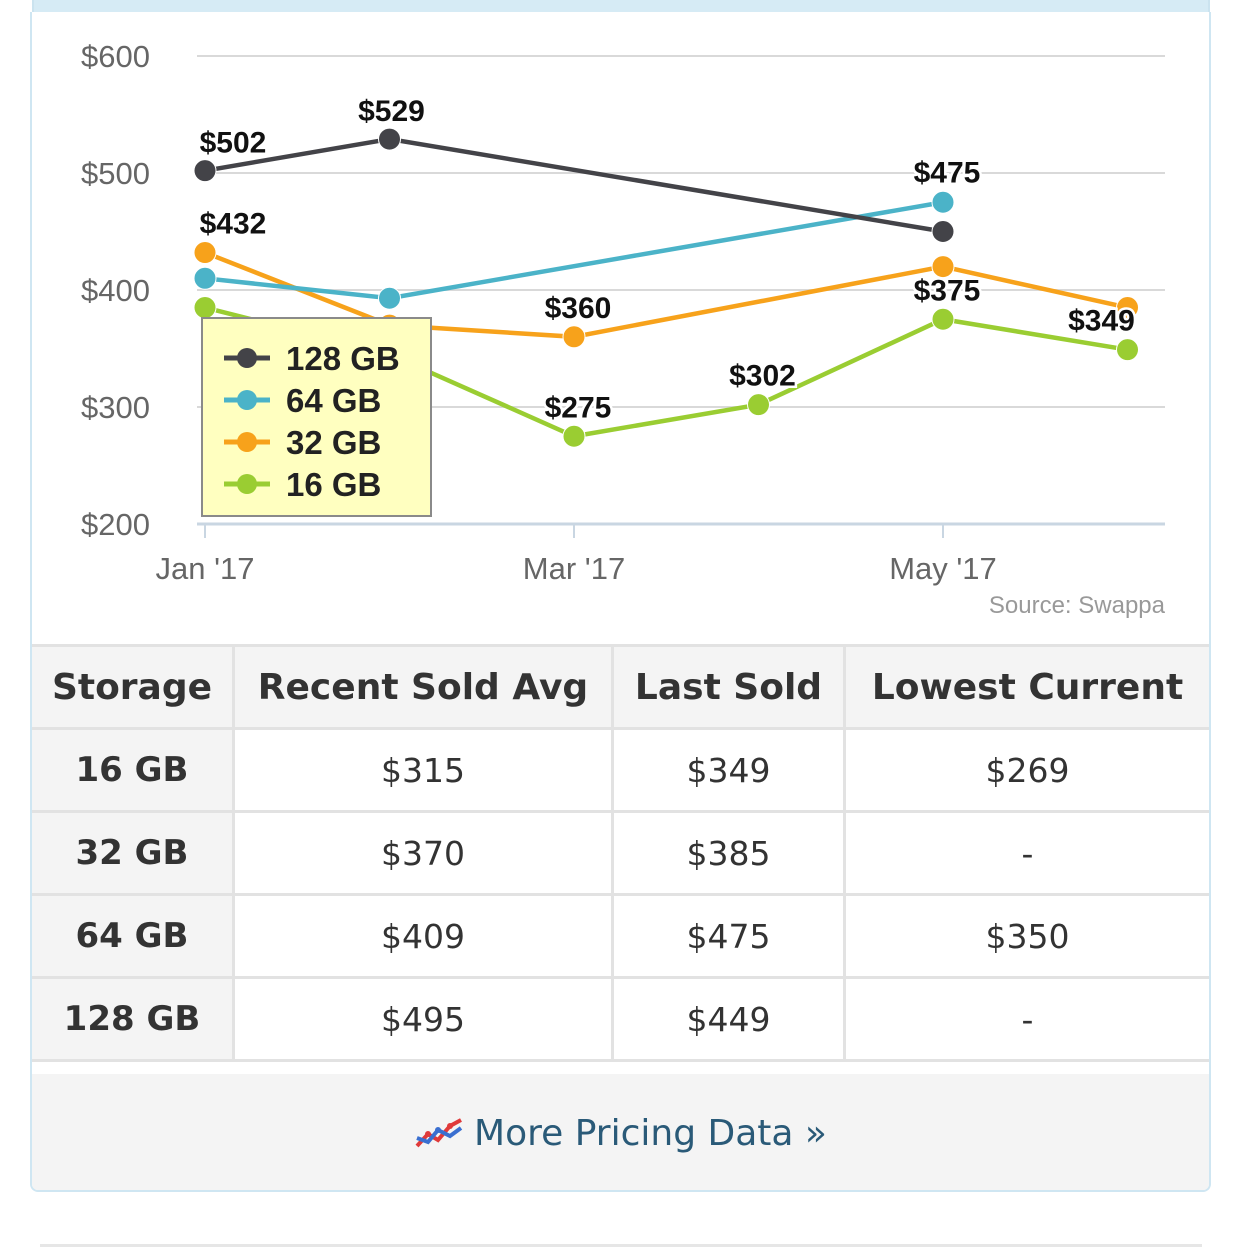  Describe the element at coordinates (943, 568) in the screenshot. I see `x-tick-label: May '17` at that location.